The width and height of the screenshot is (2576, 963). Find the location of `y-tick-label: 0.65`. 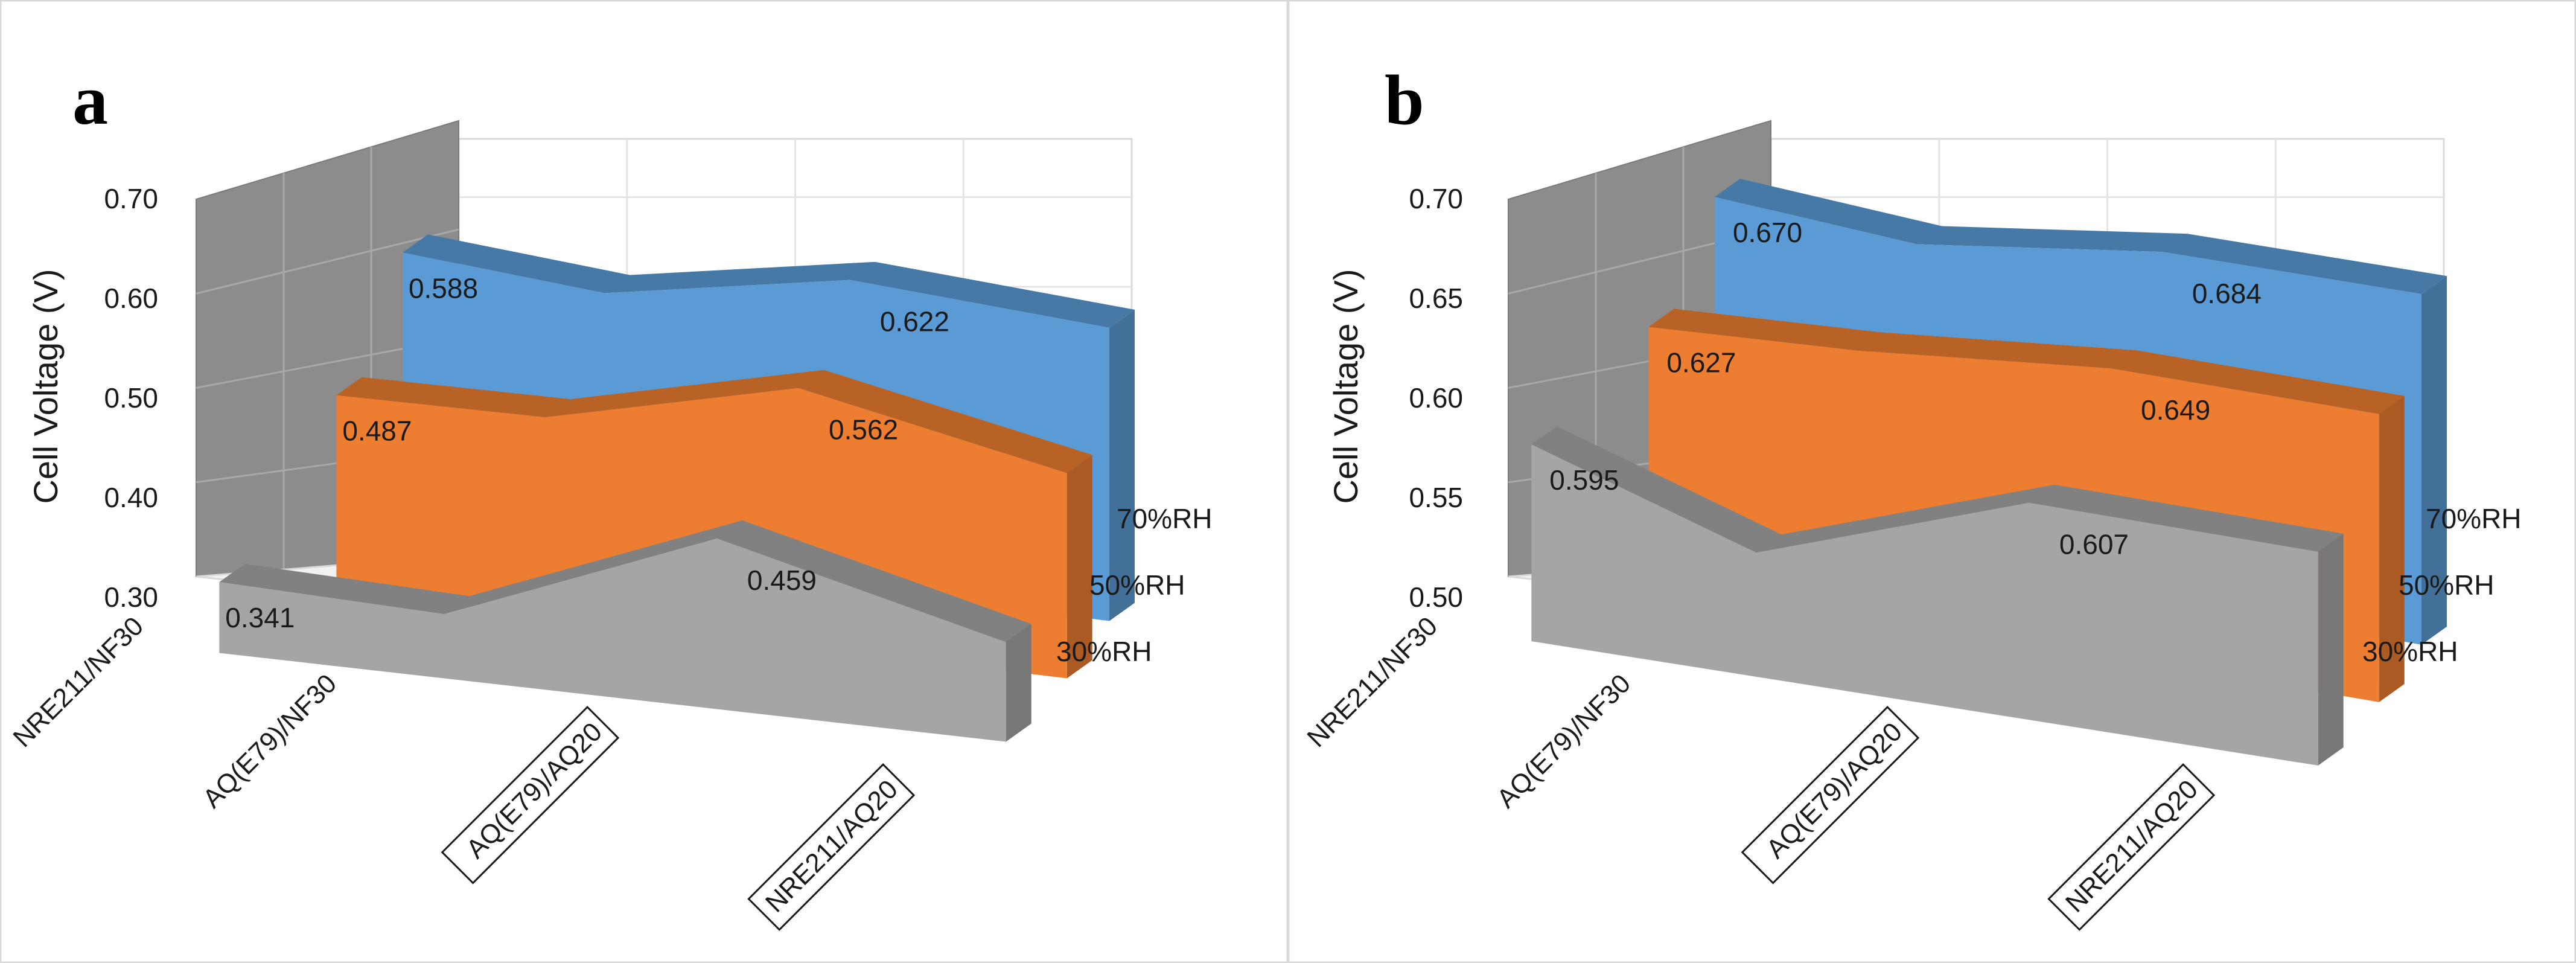

y-tick-label: 0.65 is located at coordinates (1436, 298).